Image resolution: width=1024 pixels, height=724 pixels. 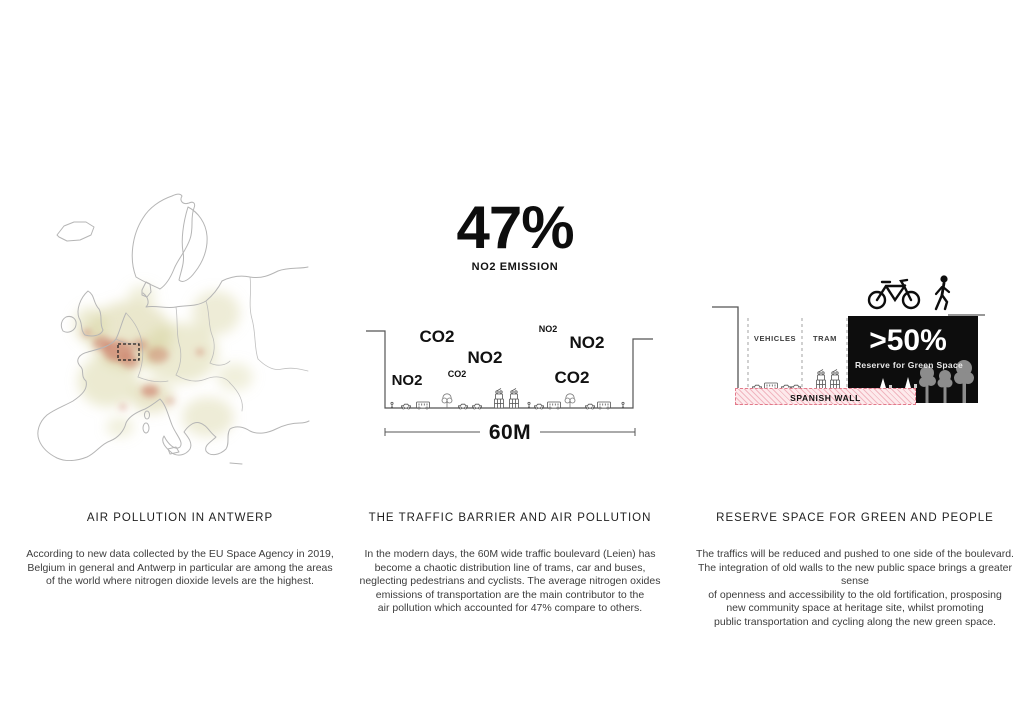 I want to click on country-outlines, so click(x=173, y=329).